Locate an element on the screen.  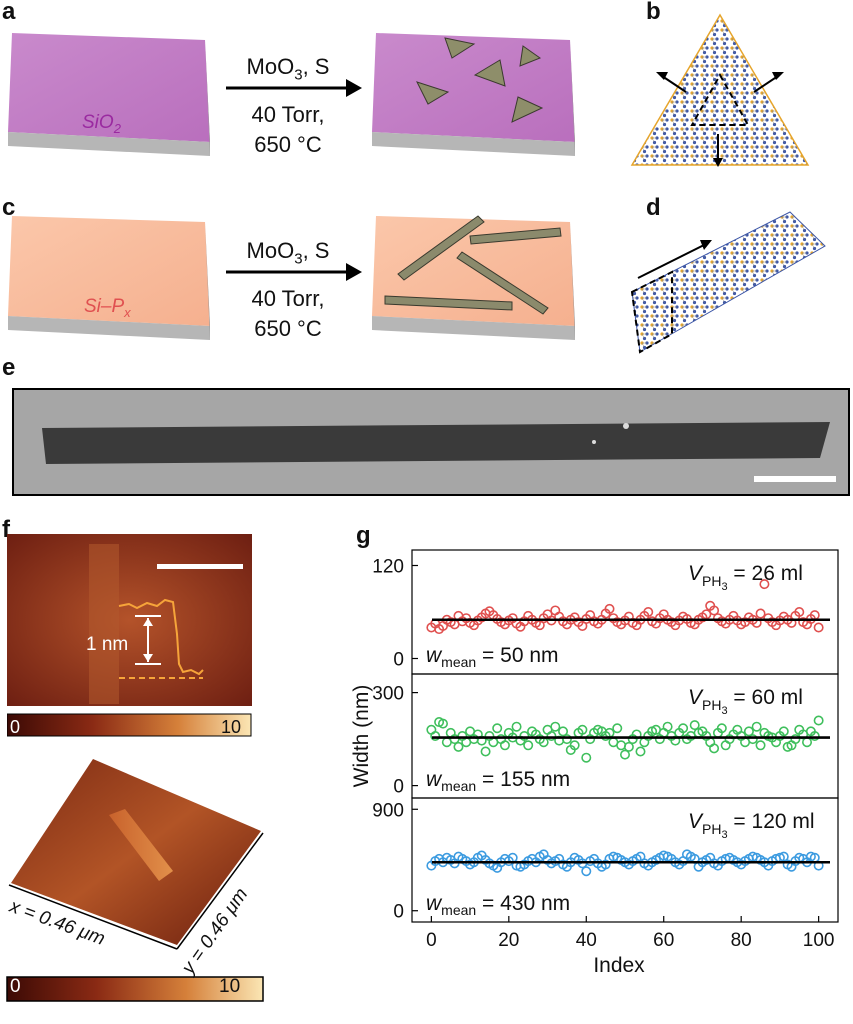
xtick-label-3: 60 is located at coordinates (663, 940).